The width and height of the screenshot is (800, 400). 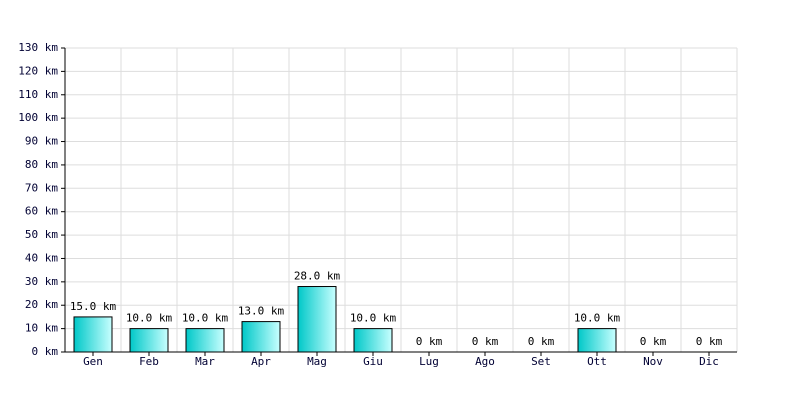 What do you see at coordinates (485, 361) in the screenshot?
I see `x-tick-label: Ago` at bounding box center [485, 361].